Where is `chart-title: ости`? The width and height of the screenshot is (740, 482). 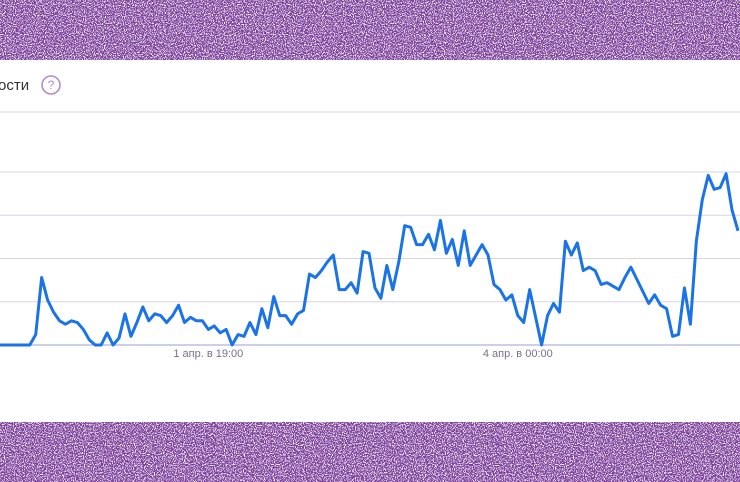
chart-title: ости is located at coordinates (14, 85).